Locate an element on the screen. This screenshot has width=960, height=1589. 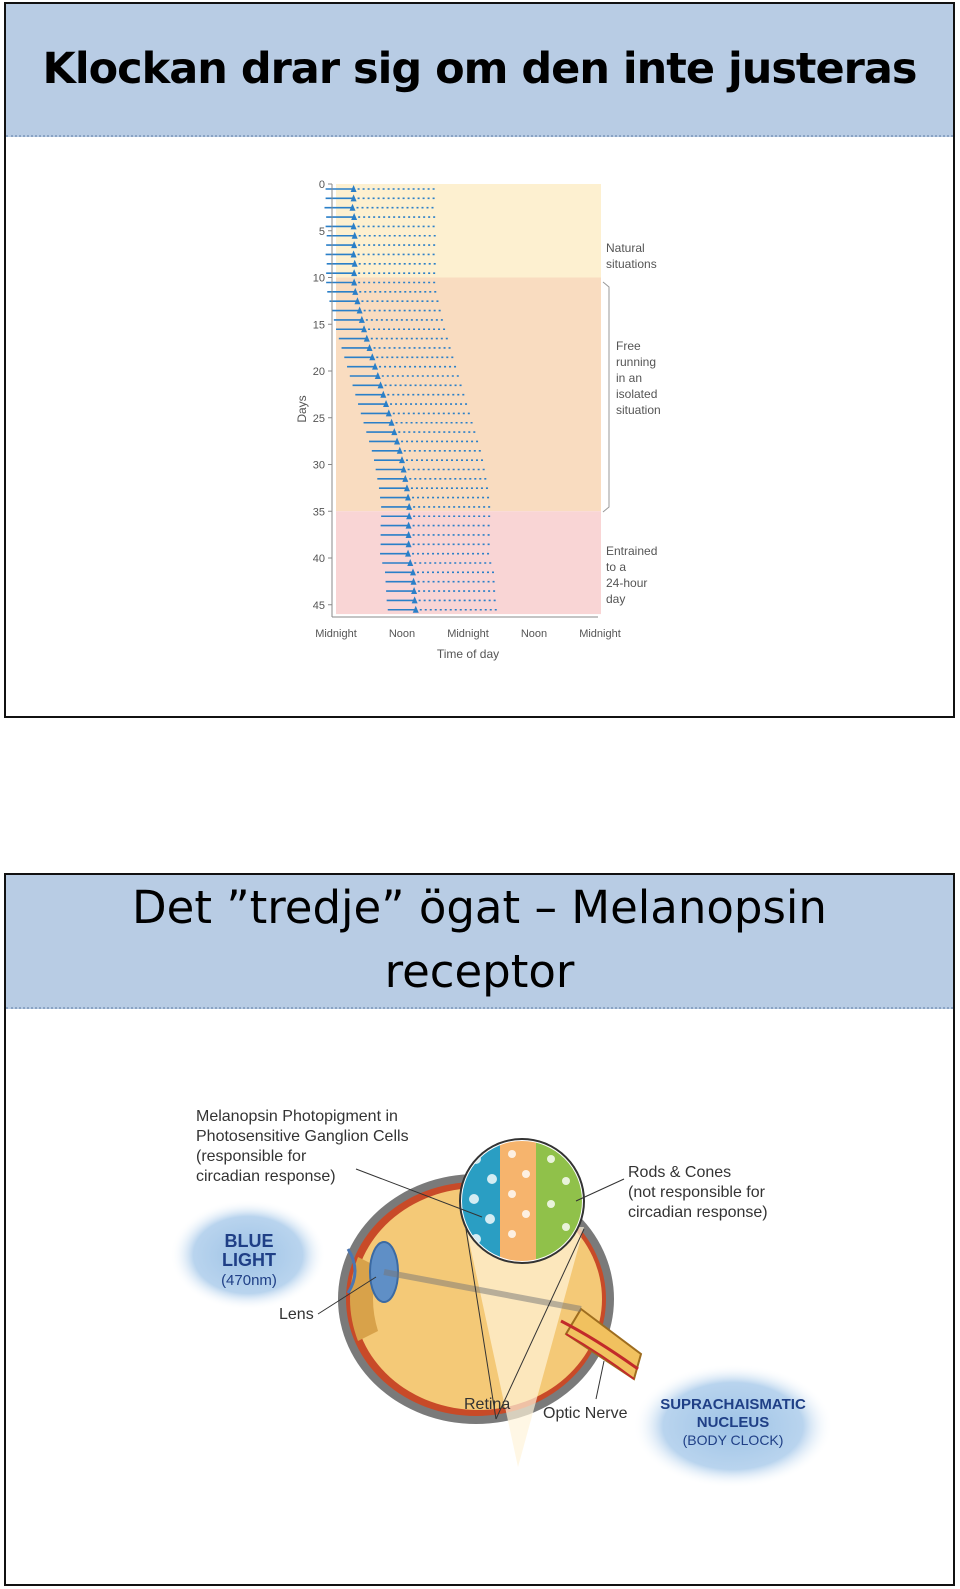
phase-band-natural is located at coordinates (468, 231).